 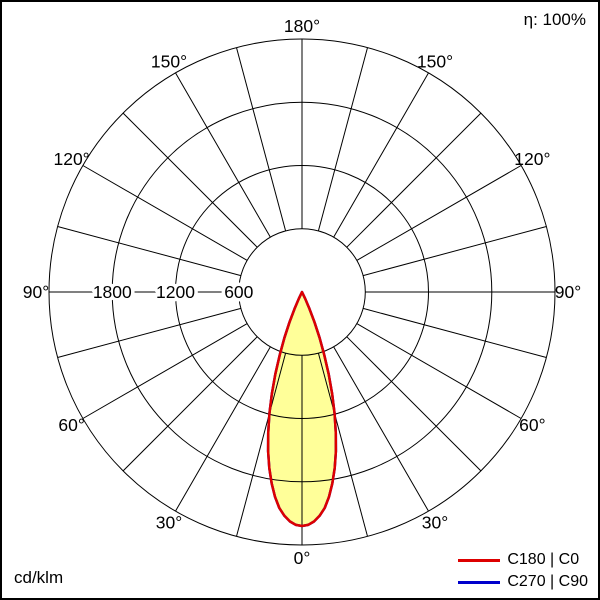 What do you see at coordinates (302, 26) in the screenshot?
I see `angle-label-180: 180°` at bounding box center [302, 26].